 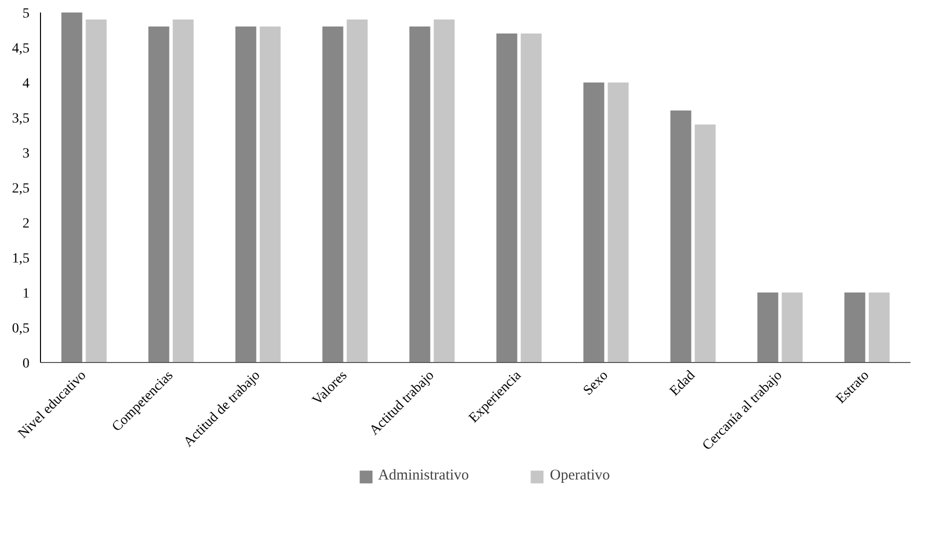 I want to click on y-tick-label: 0, so click(x=26, y=364).